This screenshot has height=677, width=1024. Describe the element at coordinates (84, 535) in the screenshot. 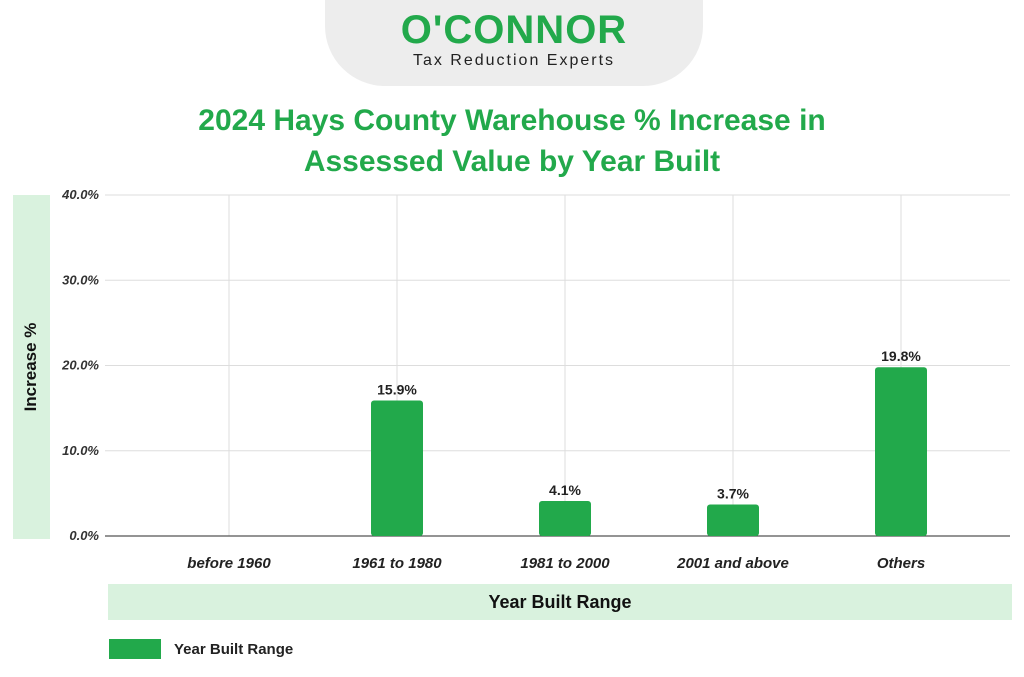

I see `y-tick-label: 0.0%` at that location.